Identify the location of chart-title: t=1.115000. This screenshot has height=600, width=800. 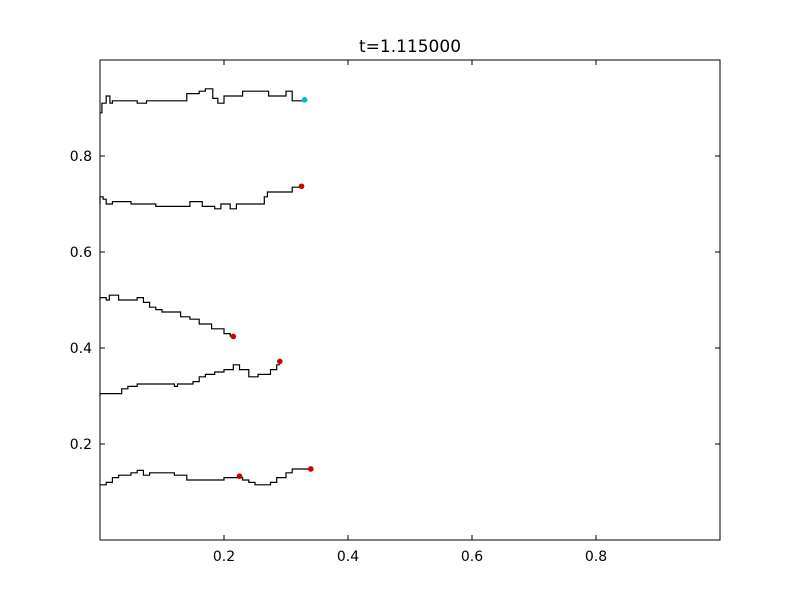
(410, 47).